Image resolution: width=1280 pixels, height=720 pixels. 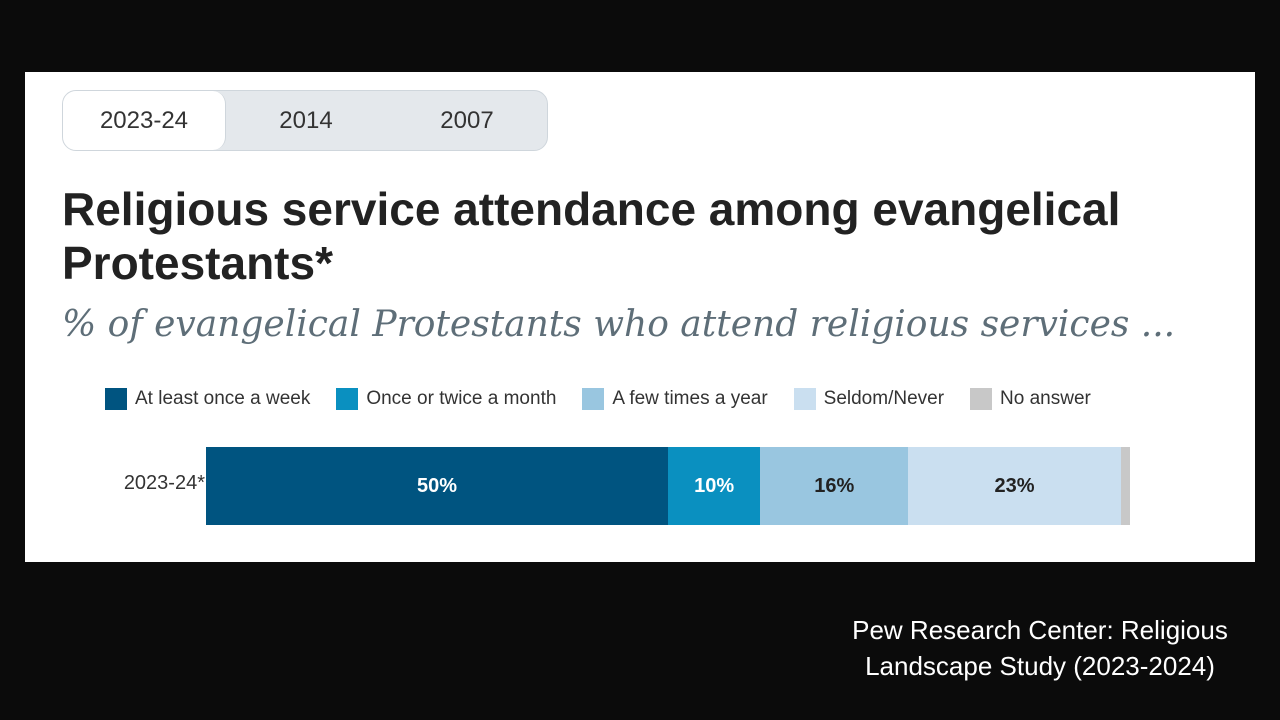 I want to click on legend-item: Once or twice a month, so click(x=446, y=399).